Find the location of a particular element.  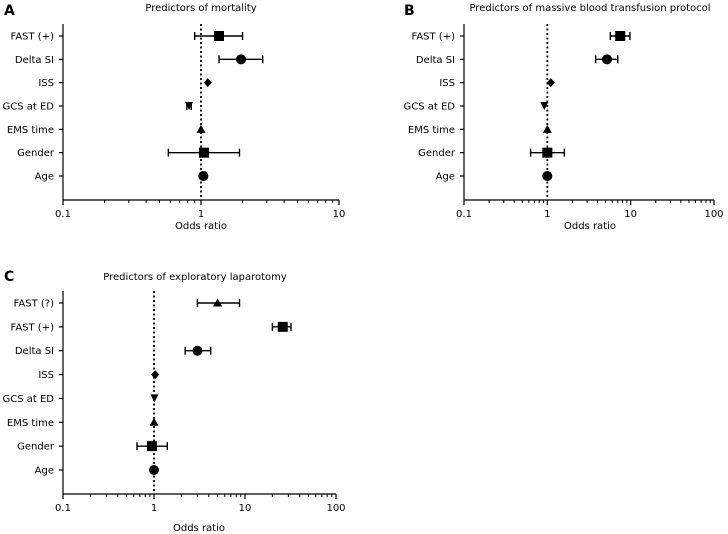

category-label: FAST (?) is located at coordinates (34, 304).